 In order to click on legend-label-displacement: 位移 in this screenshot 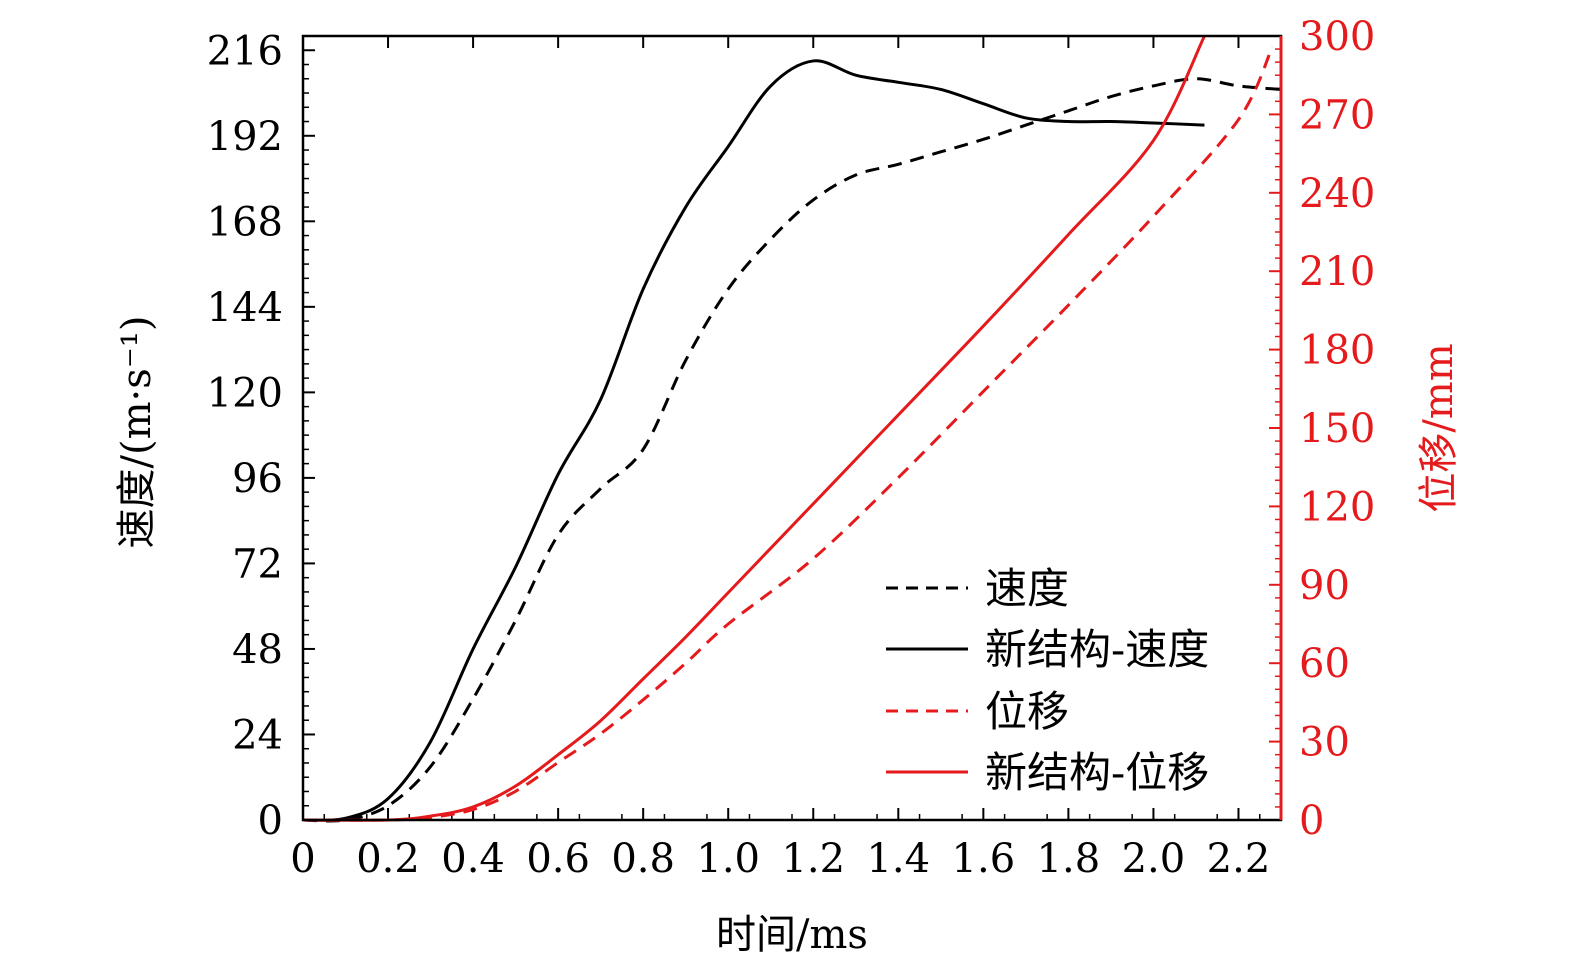, I will do `click(1027, 711)`.